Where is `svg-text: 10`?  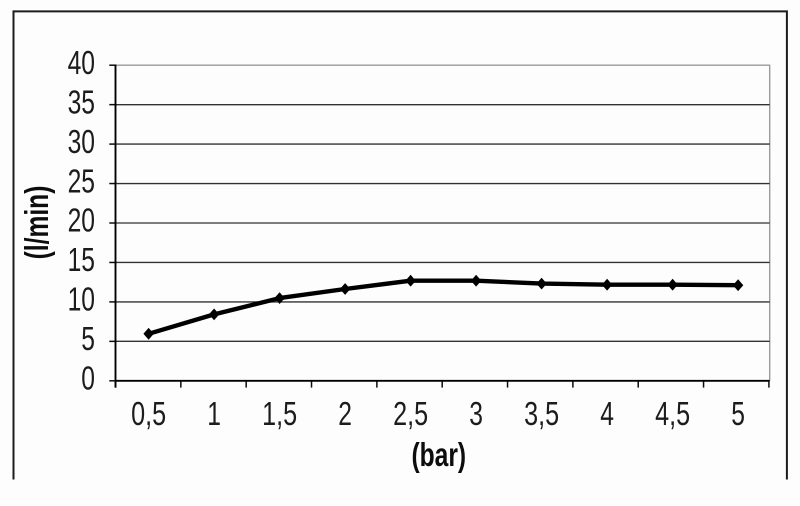 svg-text: 10 is located at coordinates (81, 300).